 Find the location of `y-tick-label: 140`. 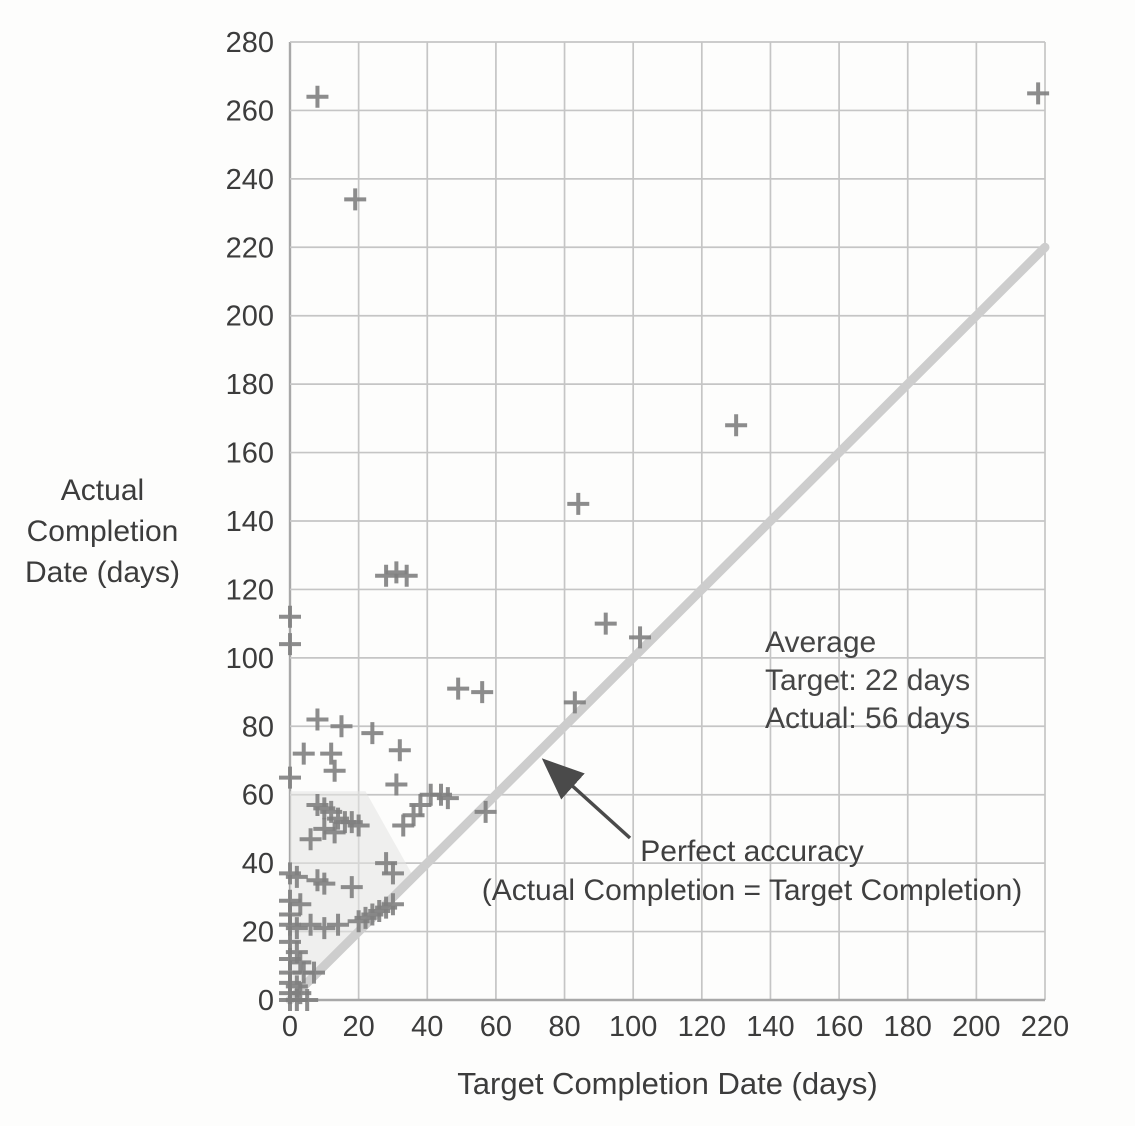

y-tick-label: 140 is located at coordinates (250, 522).